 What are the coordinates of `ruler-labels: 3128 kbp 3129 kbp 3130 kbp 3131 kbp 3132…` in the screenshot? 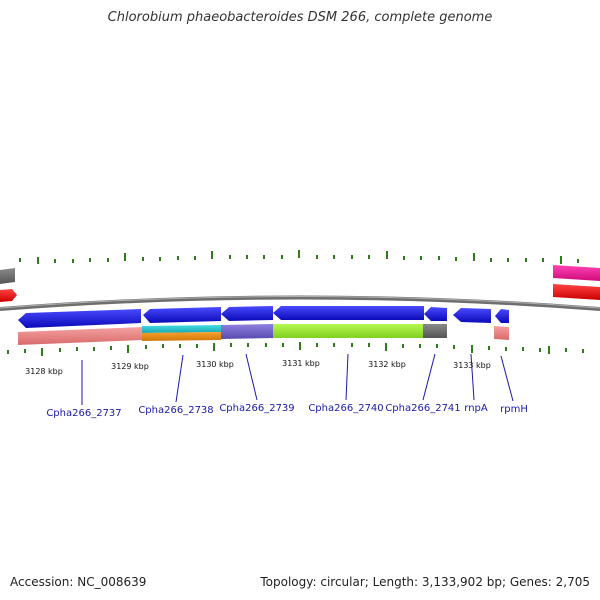 It's located at (258, 367).